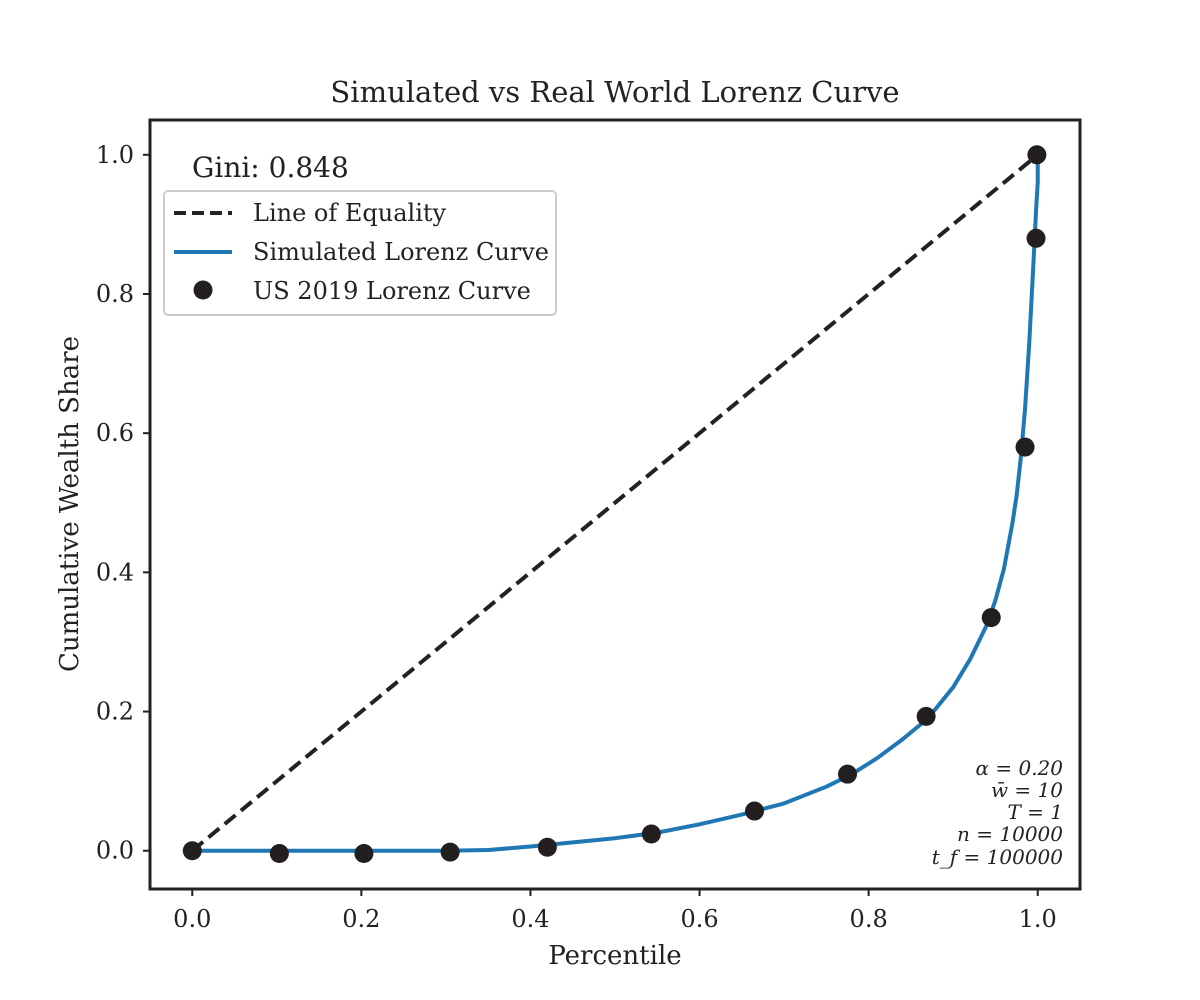 The width and height of the screenshot is (1200, 1000). I want to click on param-tf: t_f = 100000, so click(998, 857).